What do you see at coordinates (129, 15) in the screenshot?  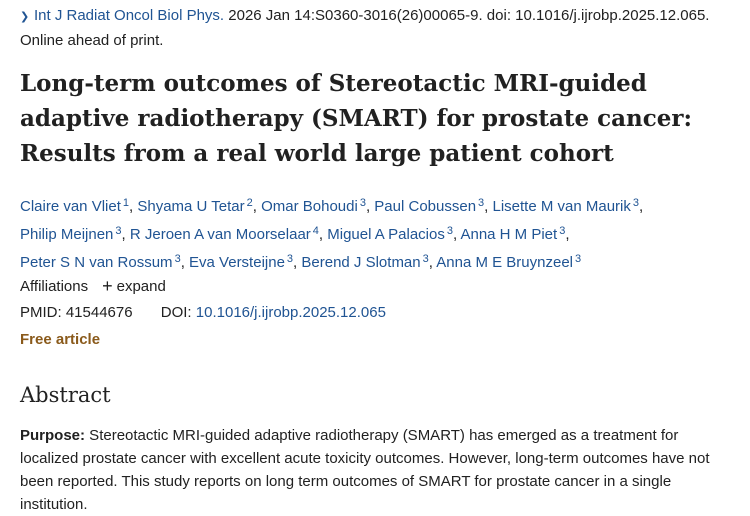 I see `journal-link: Int J Radiat Oncol Biol Phys.` at bounding box center [129, 15].